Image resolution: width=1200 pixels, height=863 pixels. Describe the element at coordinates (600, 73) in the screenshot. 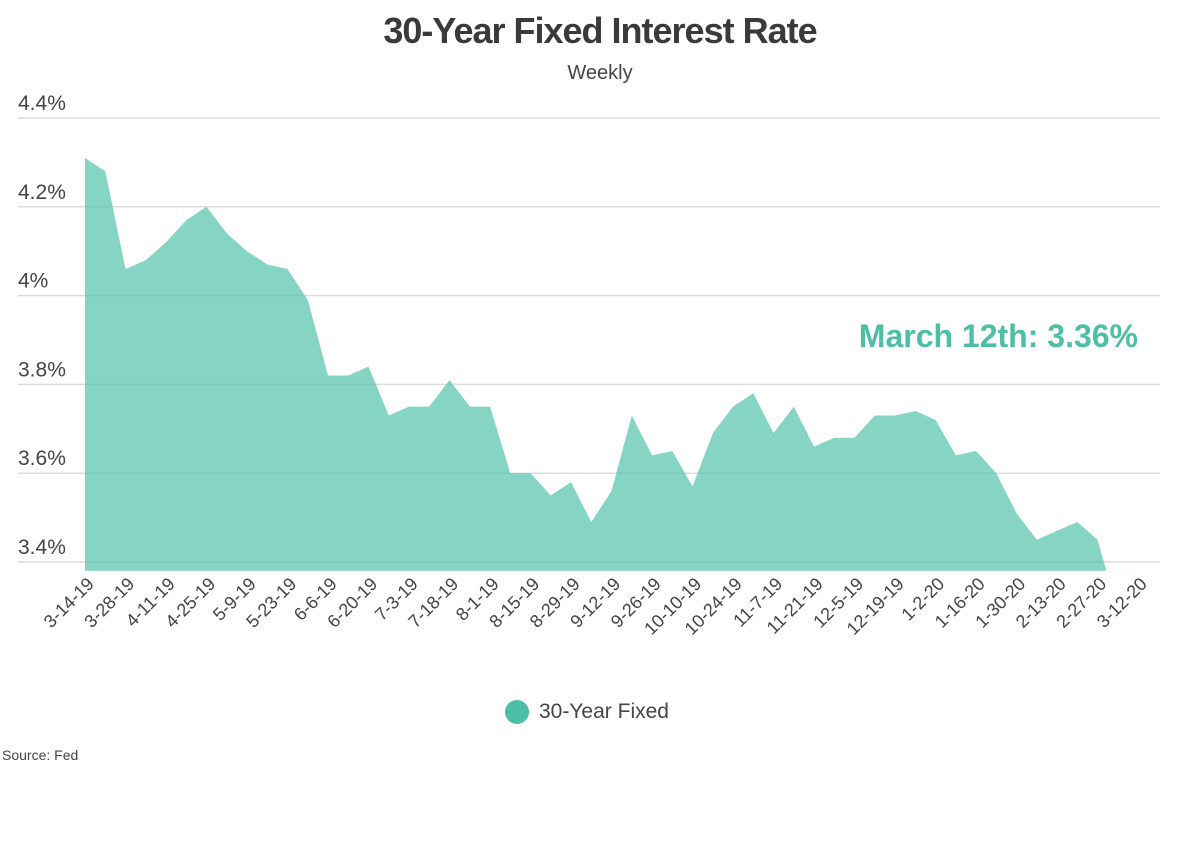

I see `chart-subtitle: Weekly` at that location.